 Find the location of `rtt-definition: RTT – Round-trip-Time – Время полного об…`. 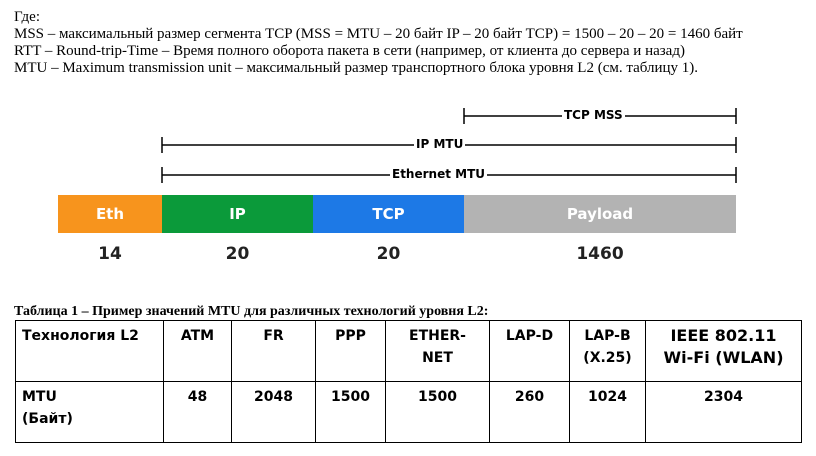

rtt-definition: RTT – Round-trip-Time – Время полного об… is located at coordinates (349, 51).